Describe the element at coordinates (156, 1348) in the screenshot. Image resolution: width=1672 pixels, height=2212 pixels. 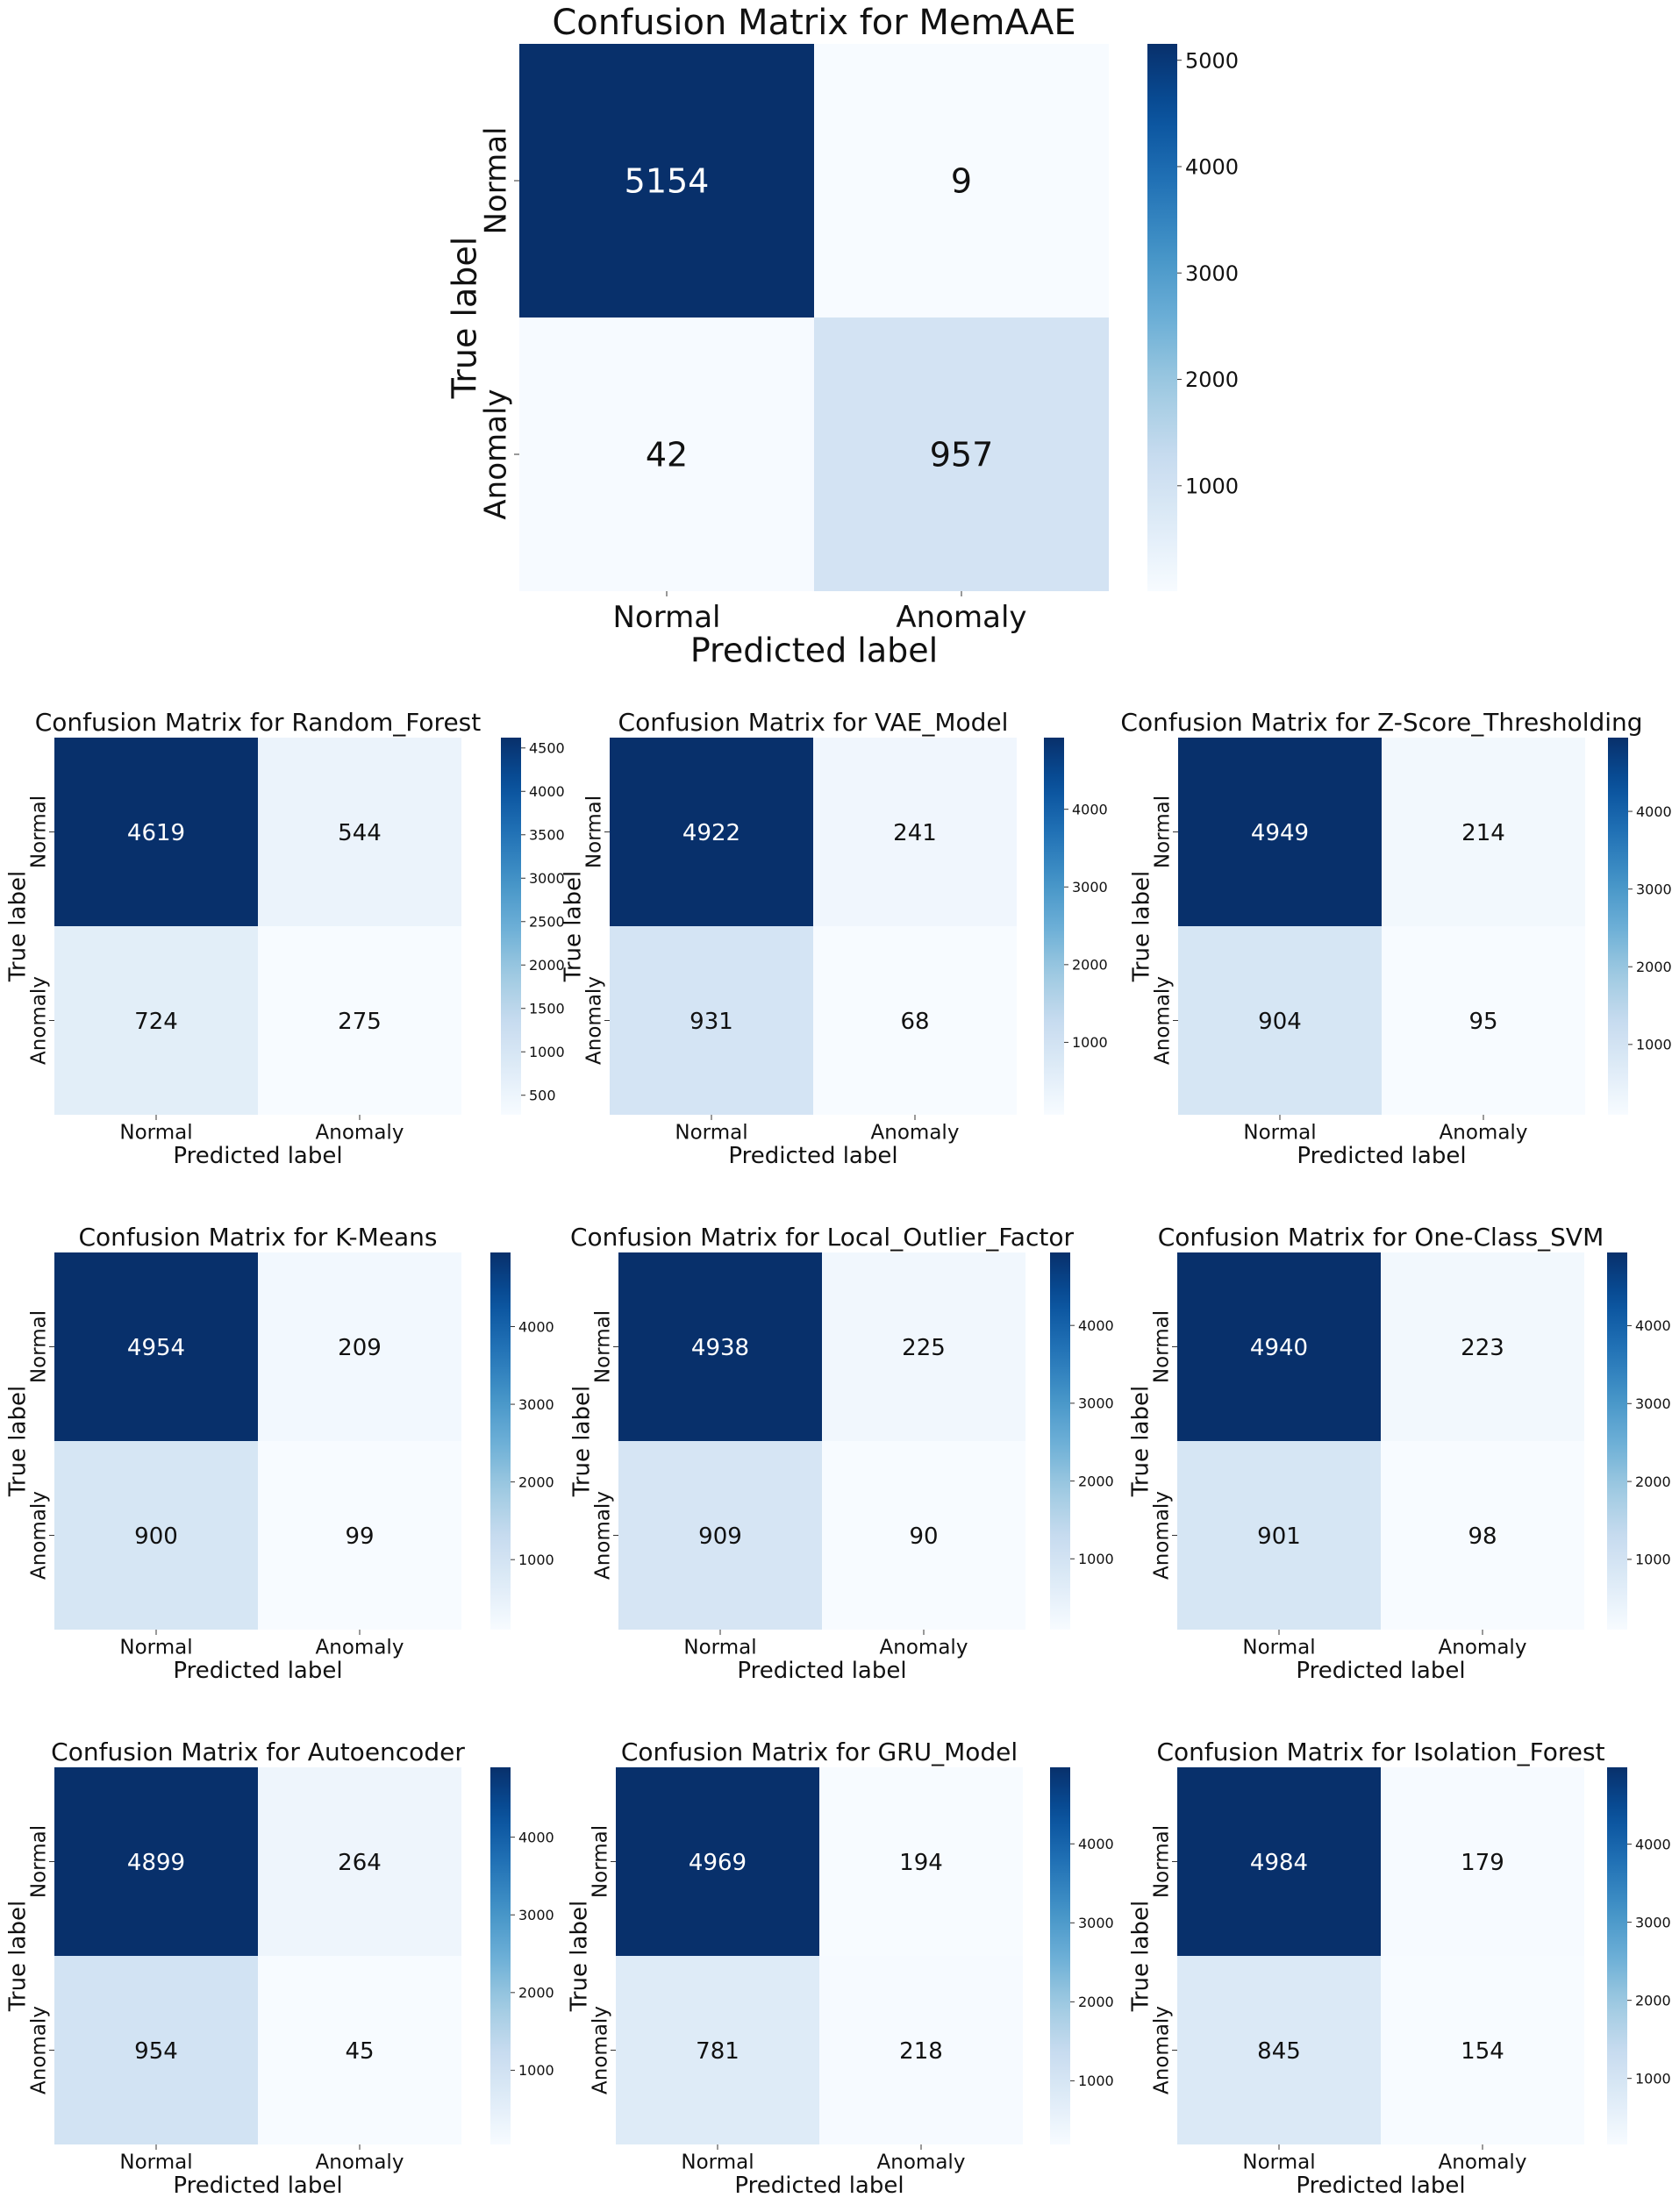
I see `cell-value-label: 4954` at that location.